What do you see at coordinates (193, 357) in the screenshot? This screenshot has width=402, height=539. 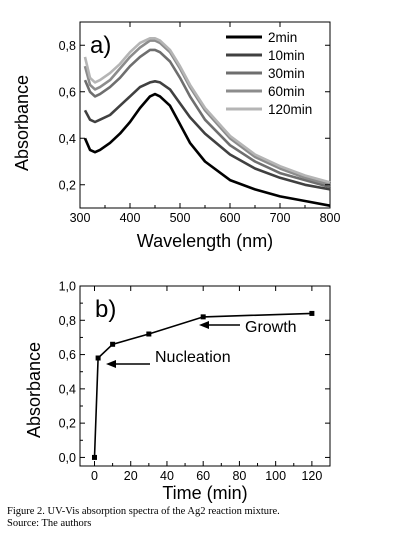 I see `annotation-nucleation: Nucleation` at bounding box center [193, 357].